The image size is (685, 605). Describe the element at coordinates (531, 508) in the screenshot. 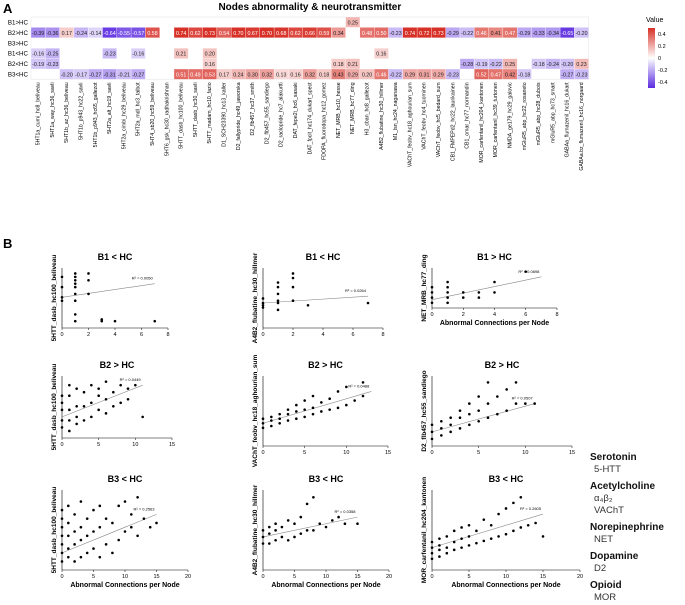

I see `r-squared-label: R² = 0.2605` at that location.